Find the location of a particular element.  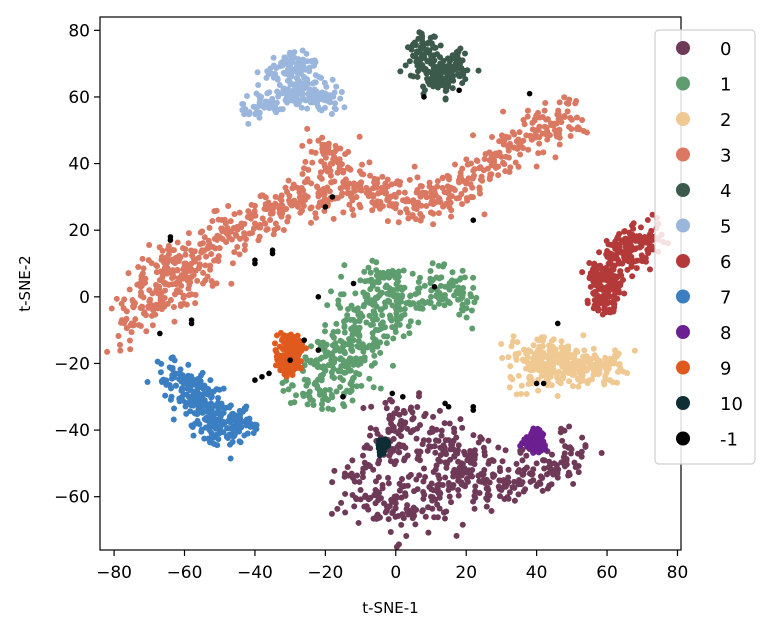

point--1-29 is located at coordinates (557, 323).